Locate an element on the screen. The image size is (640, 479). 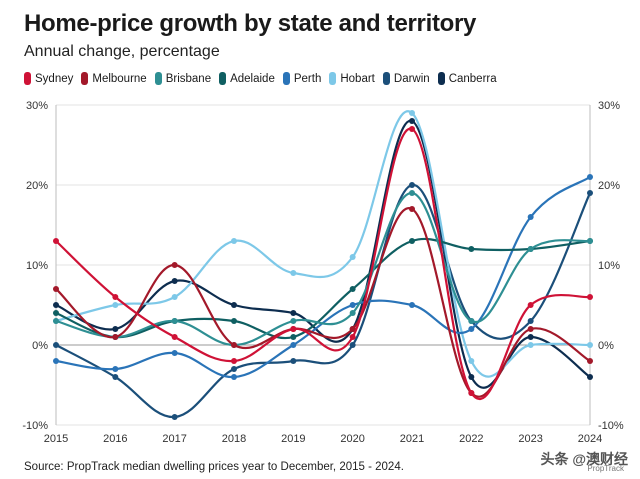
y-tick-label-right: 30% is located at coordinates (609, 106).